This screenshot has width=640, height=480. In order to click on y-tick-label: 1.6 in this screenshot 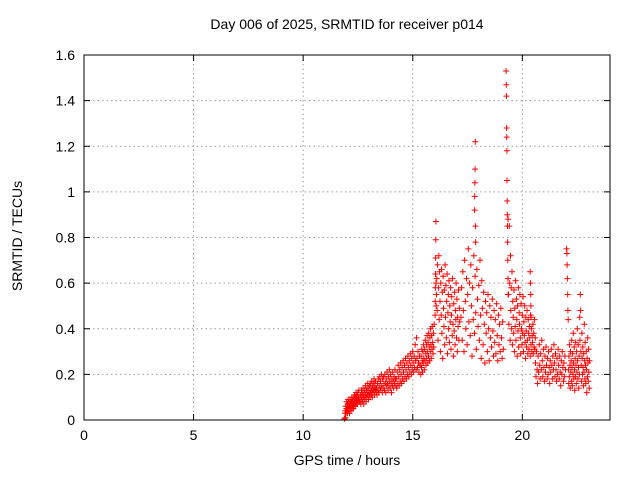, I will do `click(66, 55)`.